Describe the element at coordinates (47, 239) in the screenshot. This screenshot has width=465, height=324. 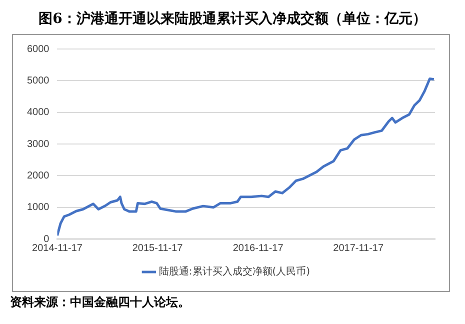
I see `y-tick-label: 0` at that location.